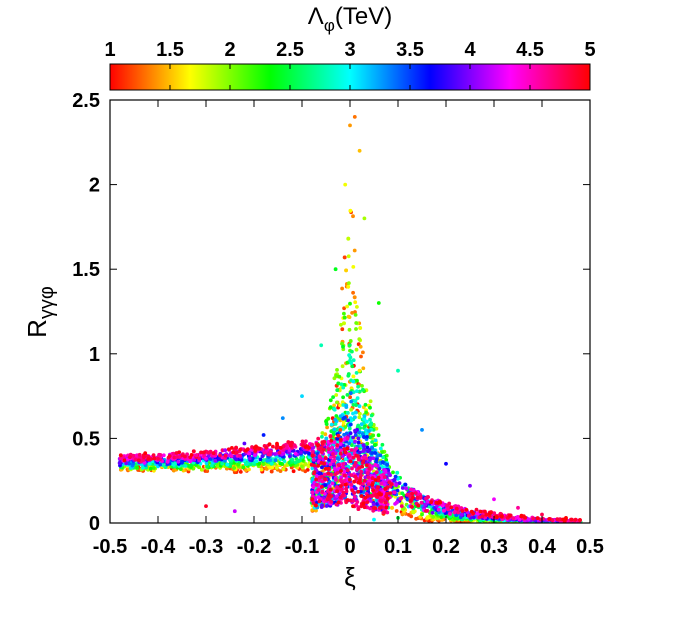  Describe the element at coordinates (37, 328) in the screenshot. I see `y-axis-title-main: R` at that location.